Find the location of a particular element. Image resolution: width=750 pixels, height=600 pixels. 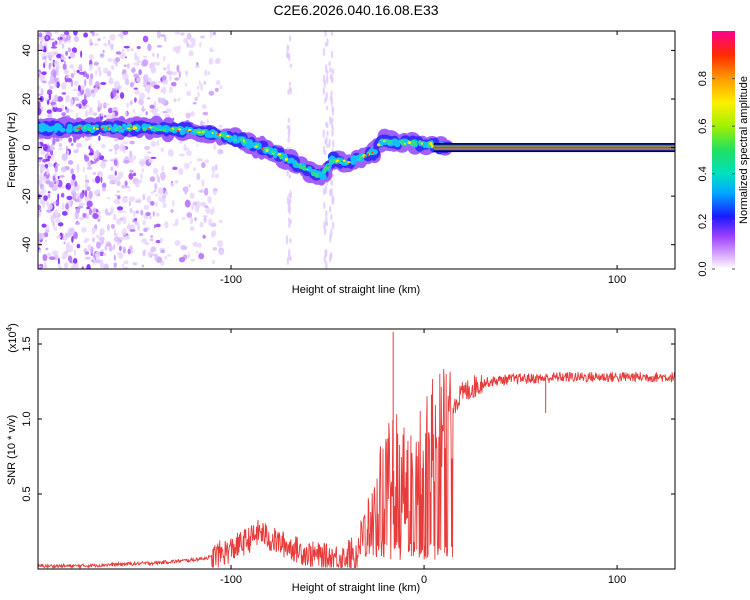

spectrogram-y-tick-label: -20 is located at coordinates (27, 196).